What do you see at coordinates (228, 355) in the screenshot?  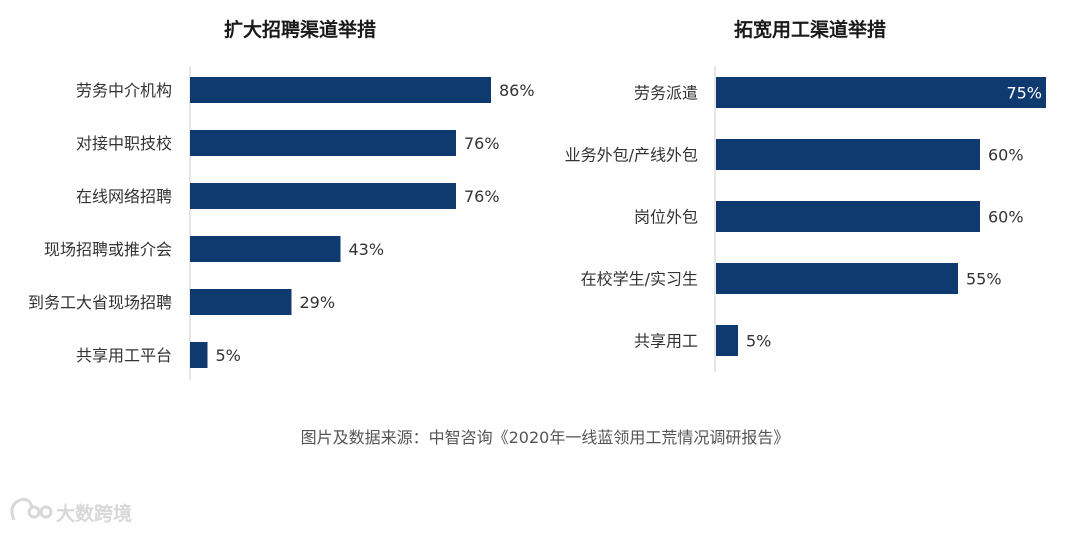 I see `left-value-label-6: 5%` at bounding box center [228, 355].